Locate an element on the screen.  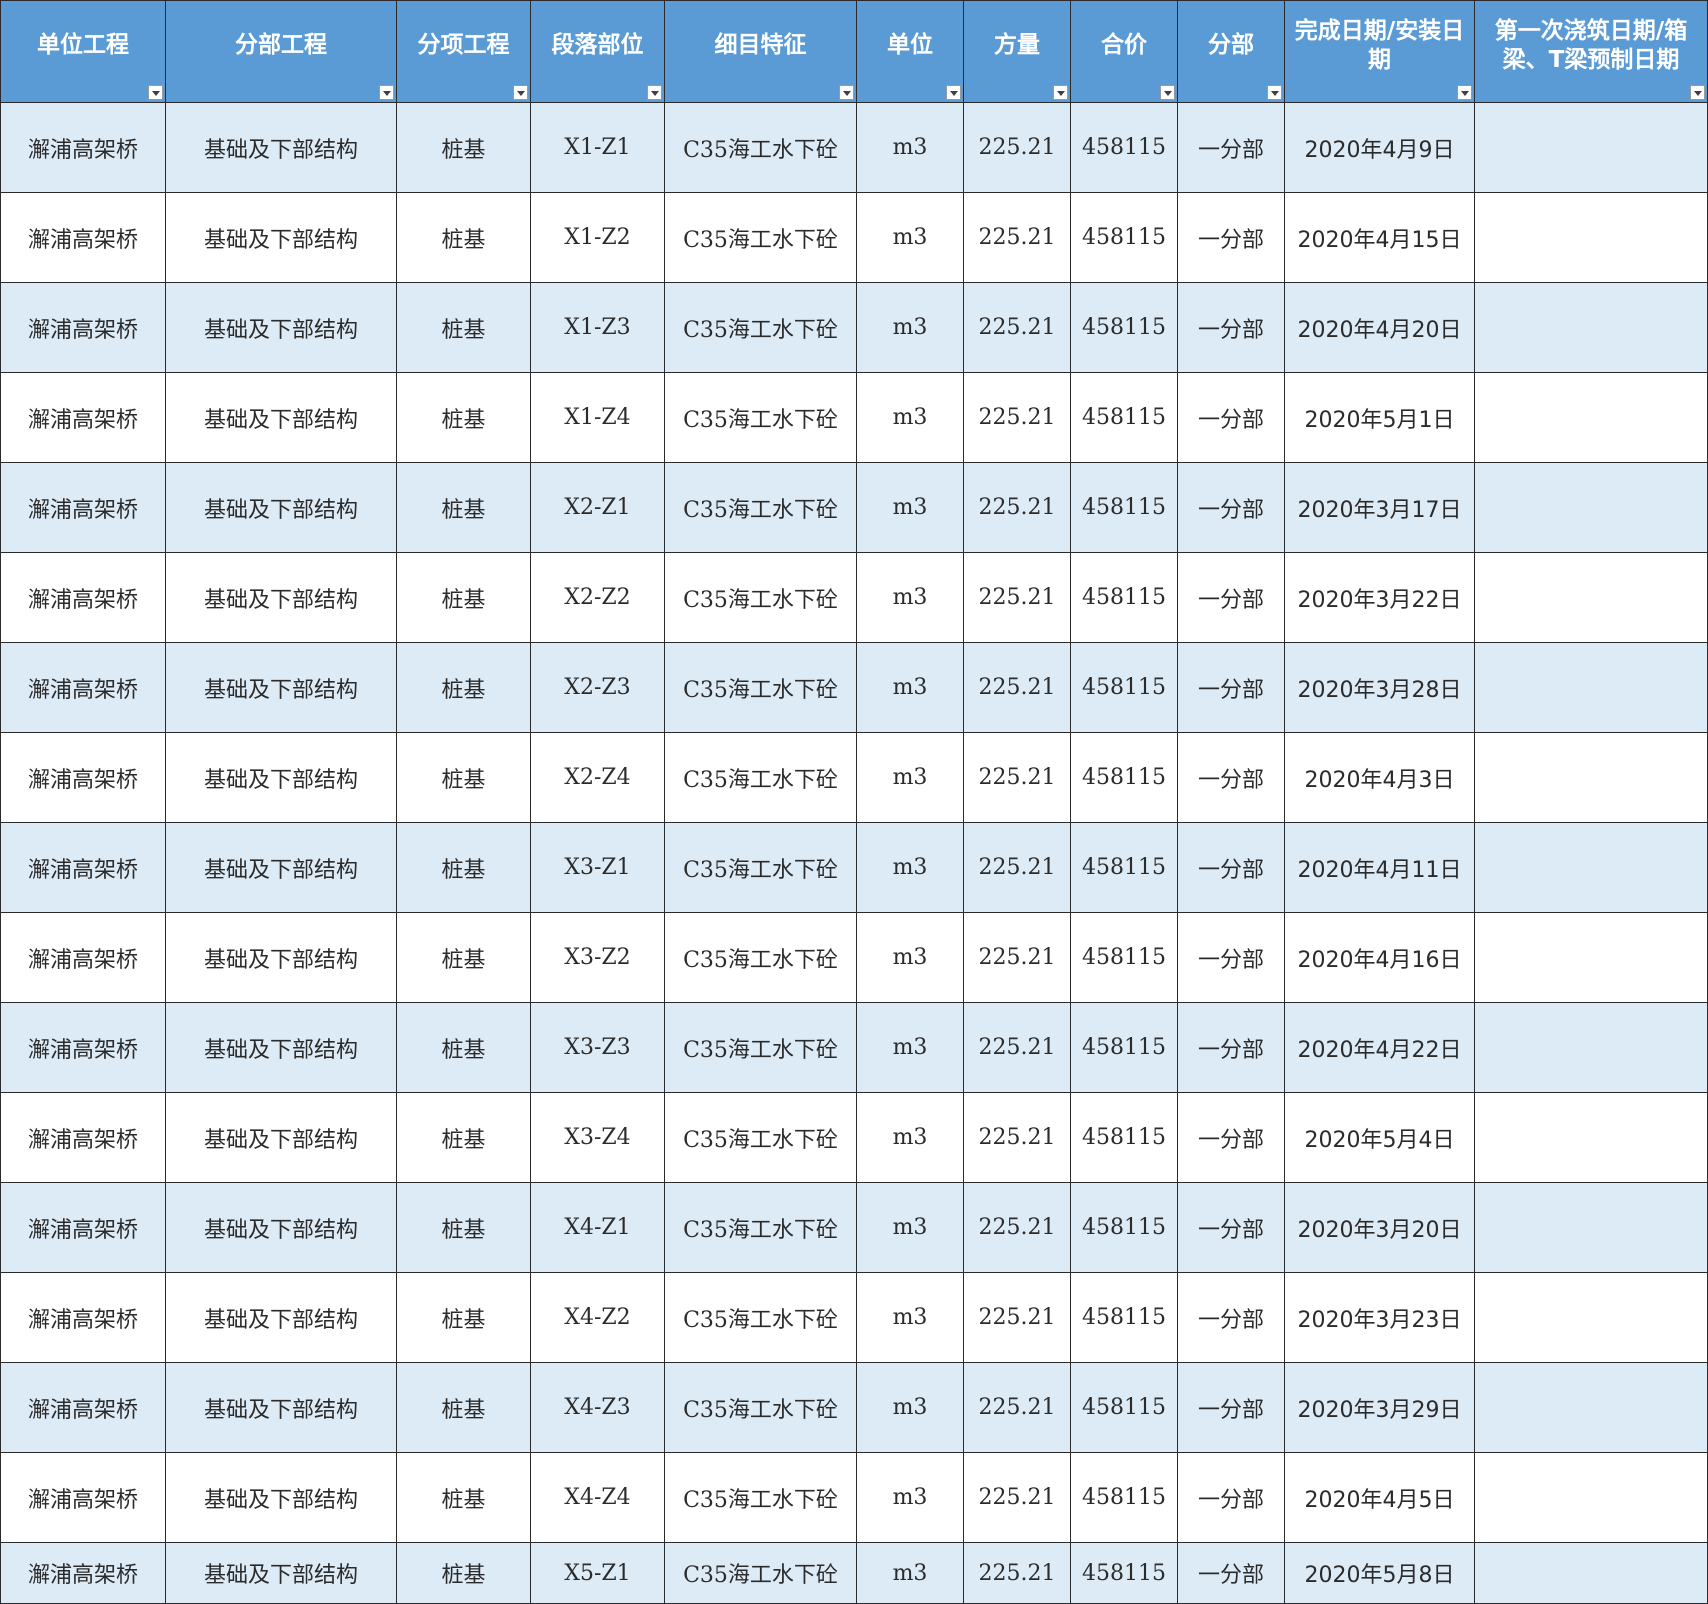
col-header-branch: 分部 is located at coordinates (1231, 51).